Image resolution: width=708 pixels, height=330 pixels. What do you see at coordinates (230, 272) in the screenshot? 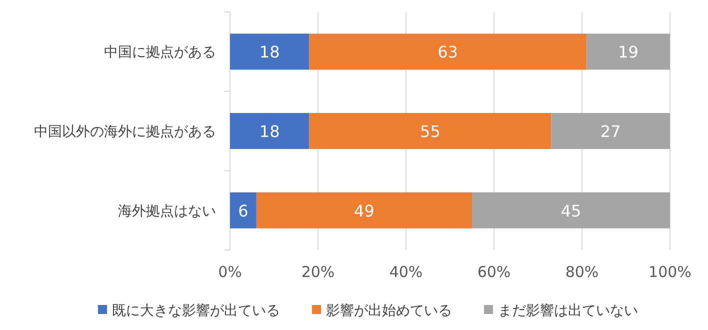
I see `x-tick-label: 0%` at bounding box center [230, 272].